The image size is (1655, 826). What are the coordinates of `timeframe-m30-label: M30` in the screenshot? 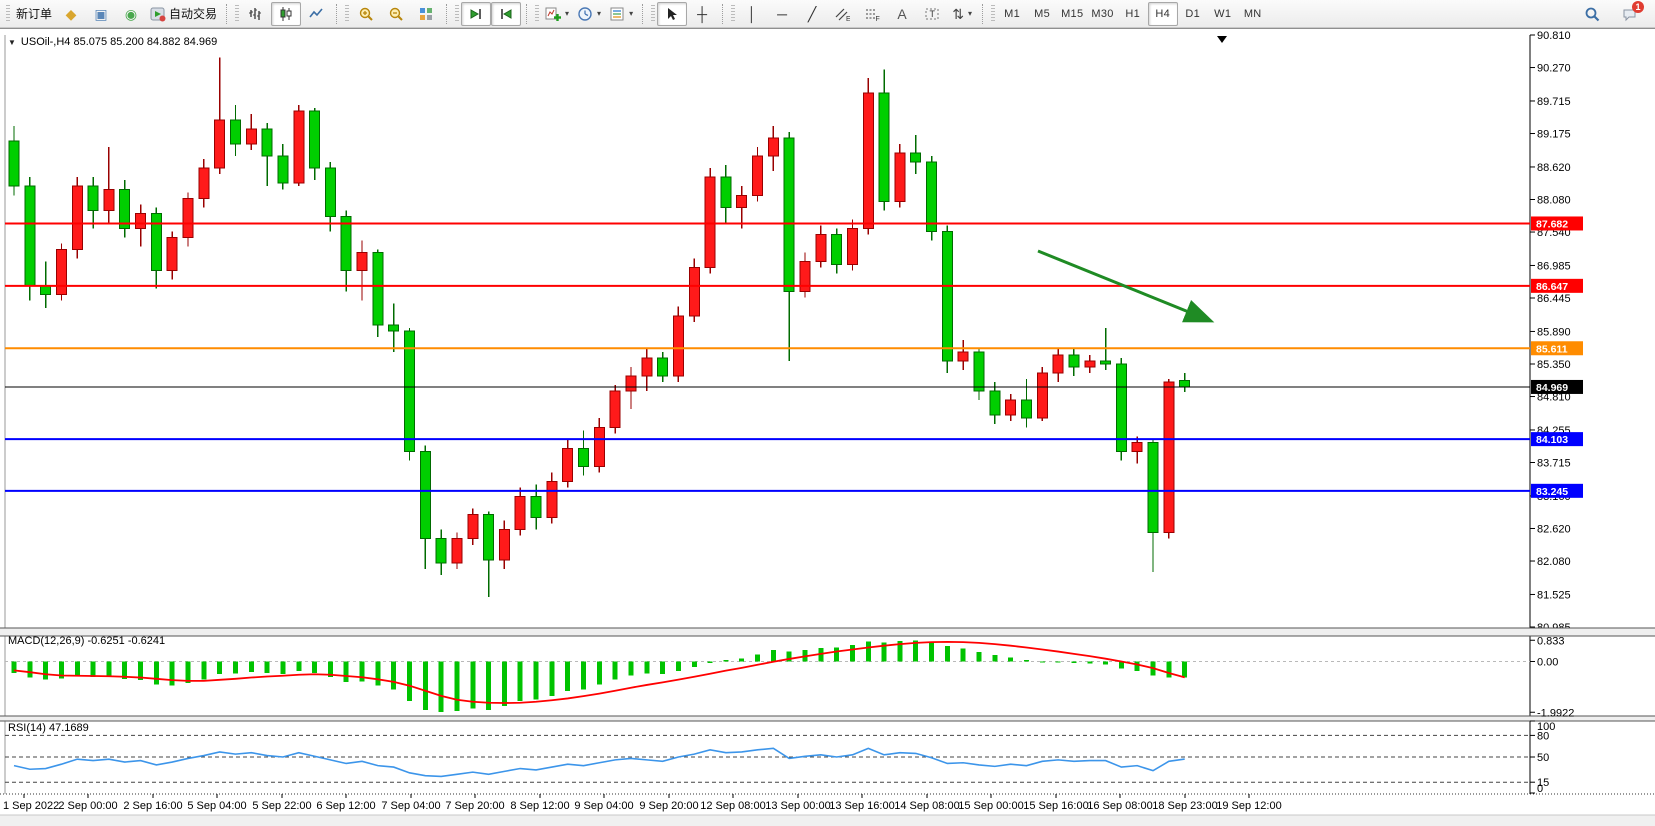 It's located at (1102, 13).